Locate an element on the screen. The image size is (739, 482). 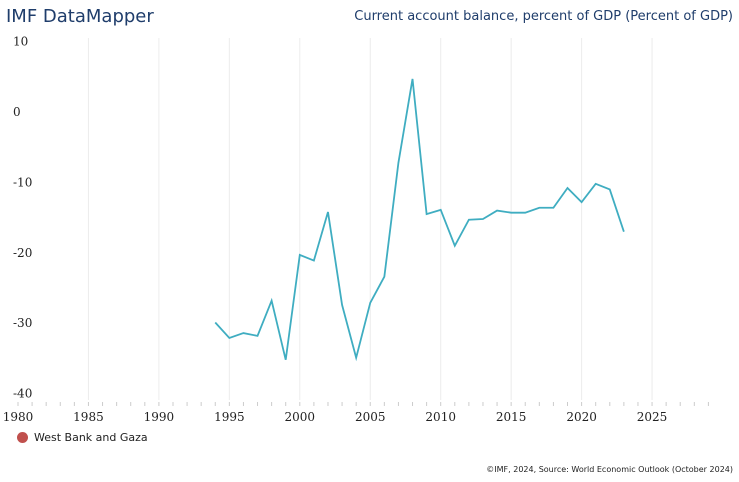
x-tick-label: 2025 is located at coordinates (652, 417).